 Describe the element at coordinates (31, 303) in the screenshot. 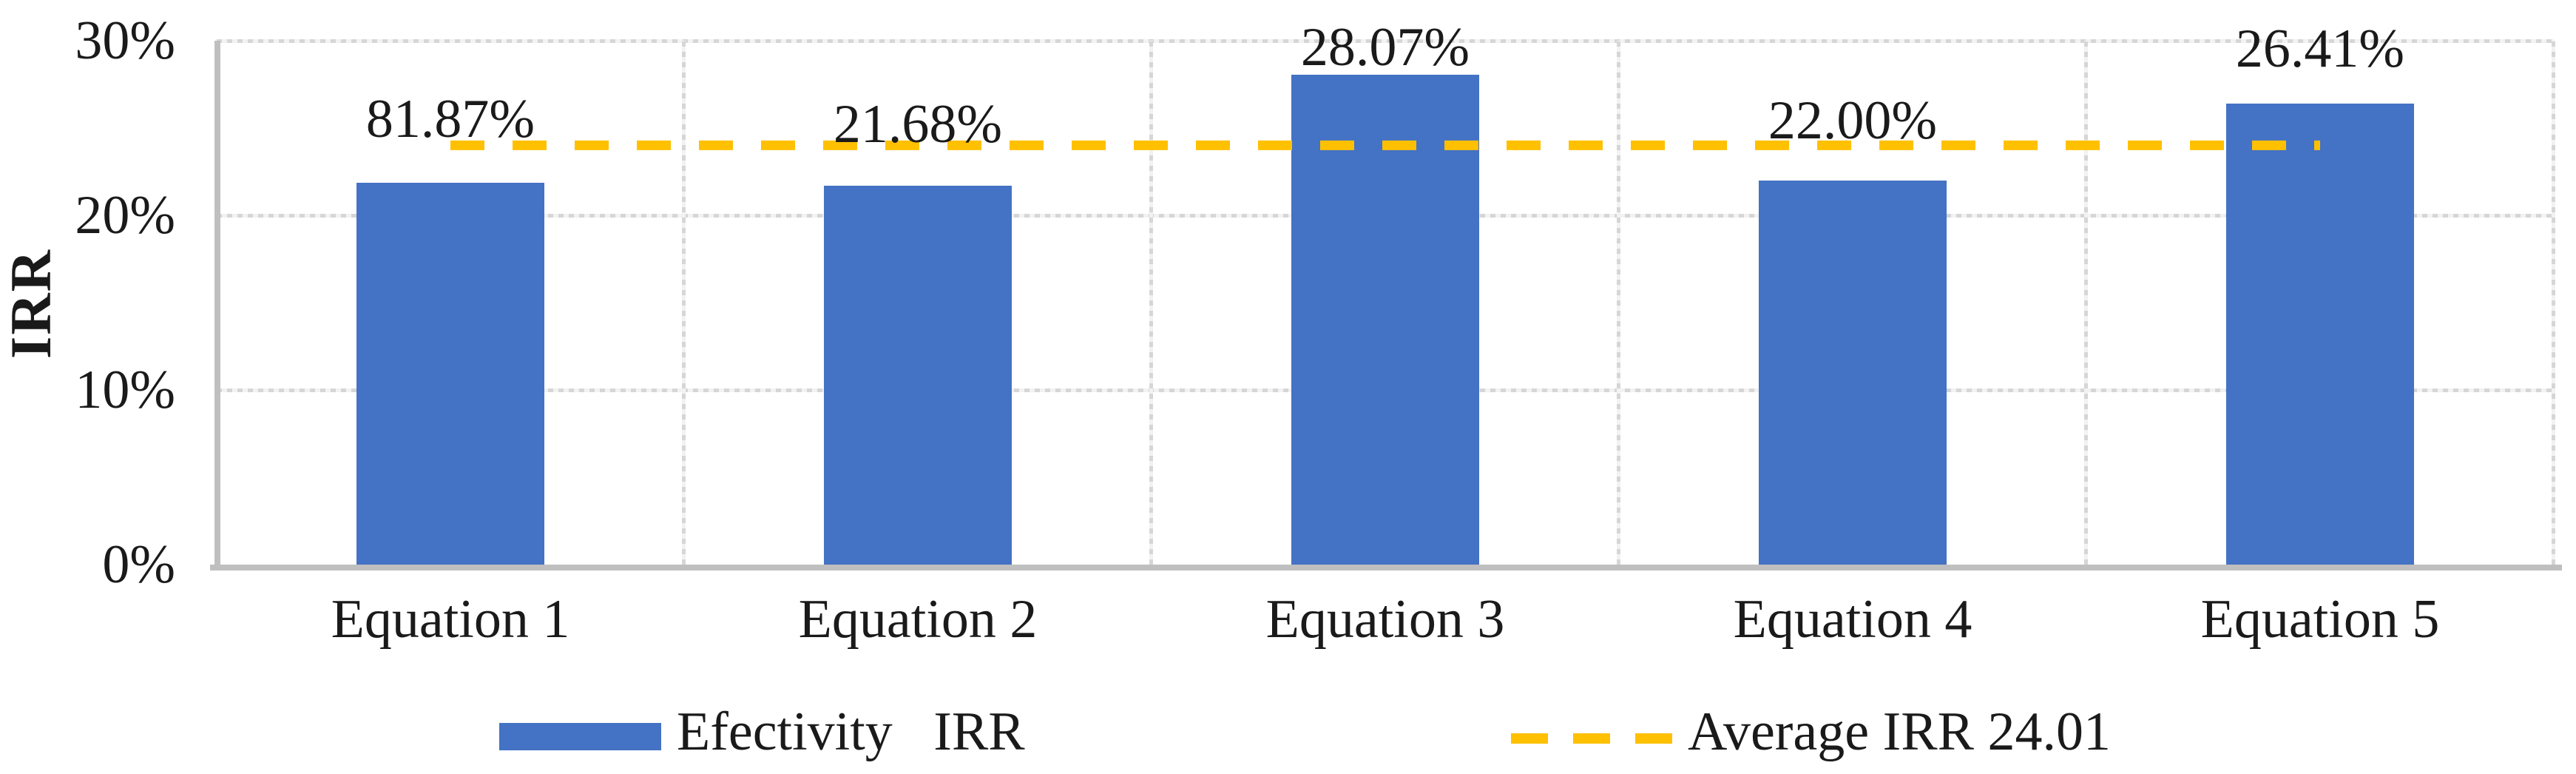

I see `y-axis-title: IRR` at that location.